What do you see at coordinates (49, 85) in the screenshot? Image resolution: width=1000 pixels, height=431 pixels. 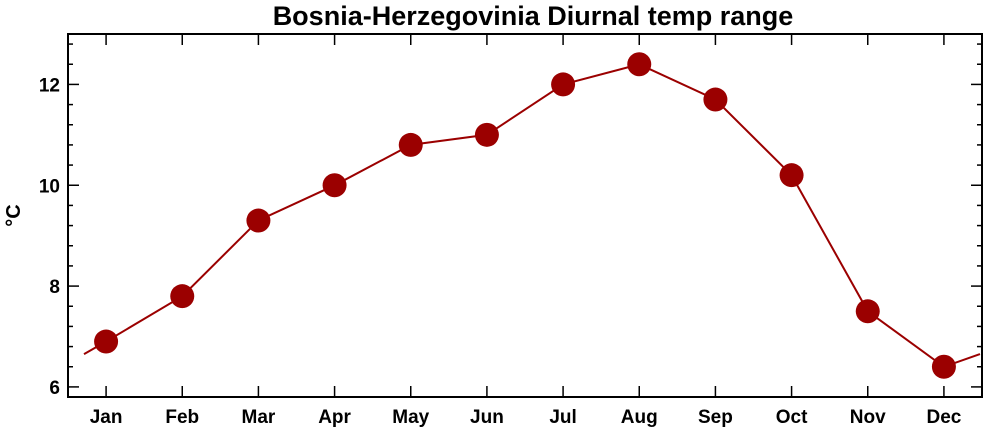 I see `y-tick-label: 12` at bounding box center [49, 85].